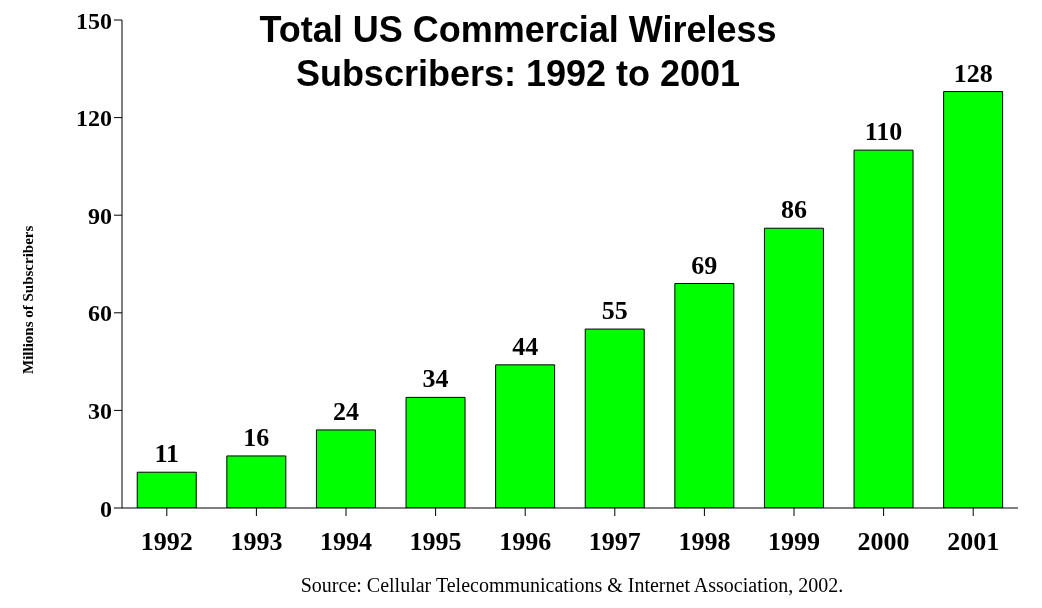 The width and height of the screenshot is (1042, 608). Describe the element at coordinates (704, 265) in the screenshot. I see `data-label: 69` at that location.